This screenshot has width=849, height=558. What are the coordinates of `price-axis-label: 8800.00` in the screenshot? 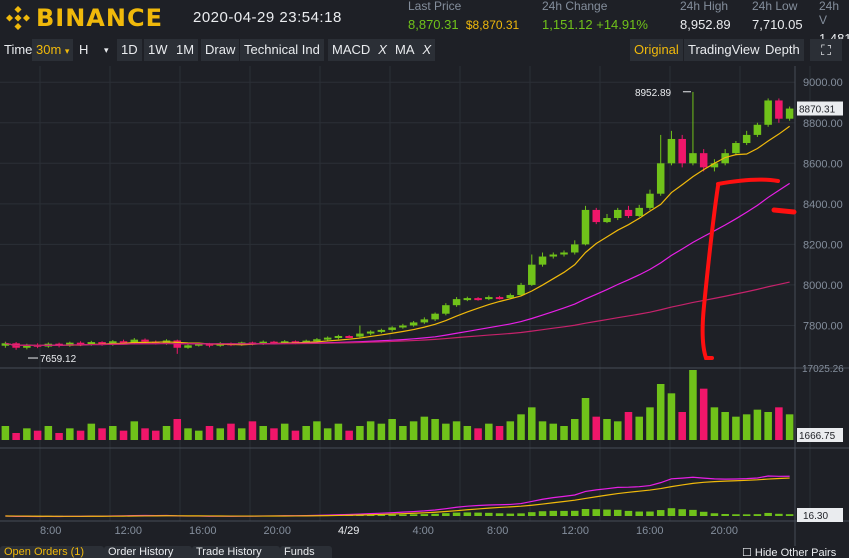 It's located at (823, 124).